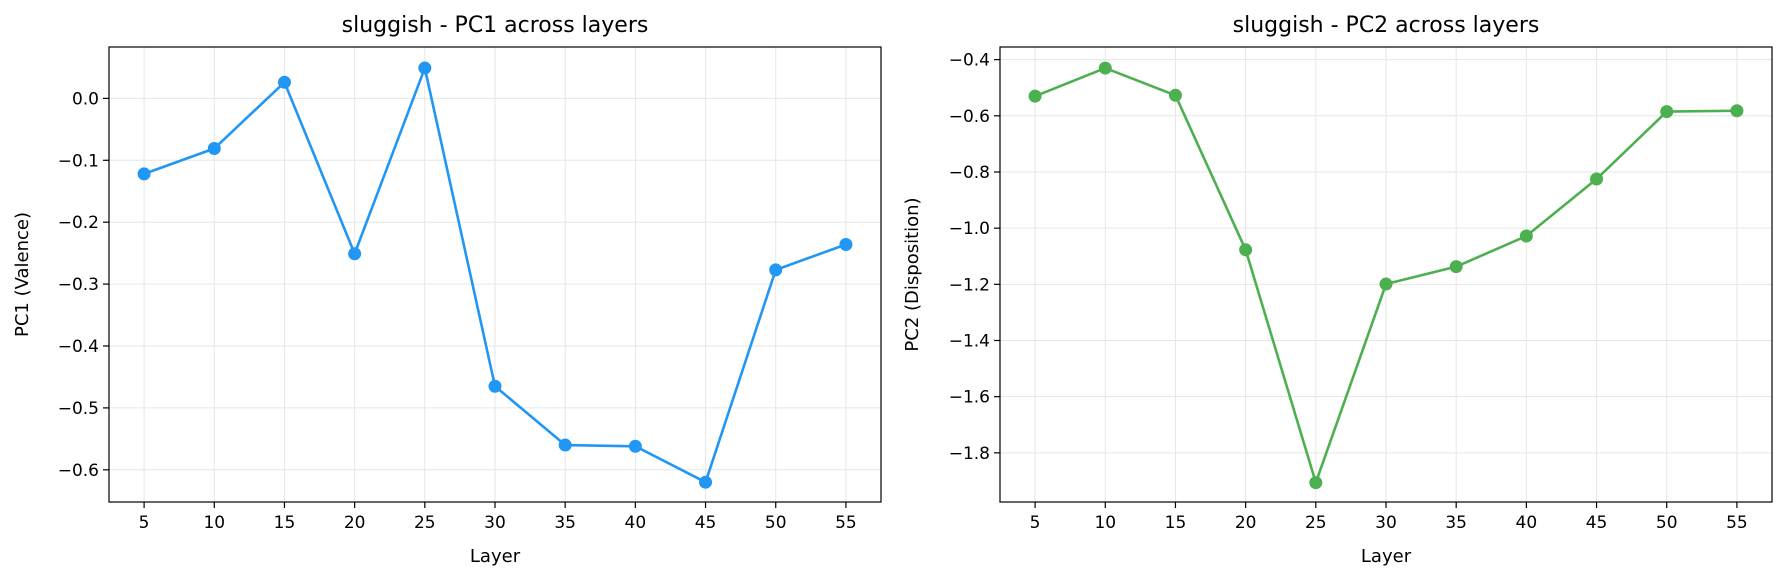  I want to click on y-axis-label: PC1 (Valence), so click(22, 274).